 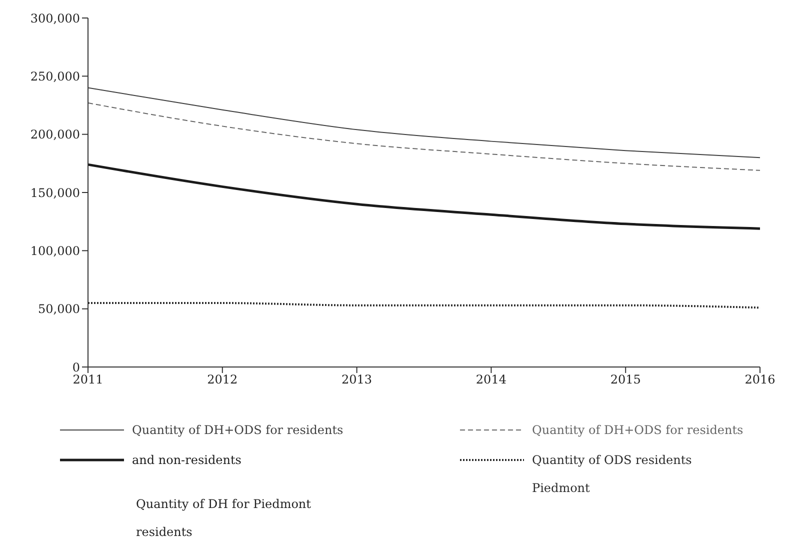 I want to click on text: and non-residents, so click(x=187, y=460).